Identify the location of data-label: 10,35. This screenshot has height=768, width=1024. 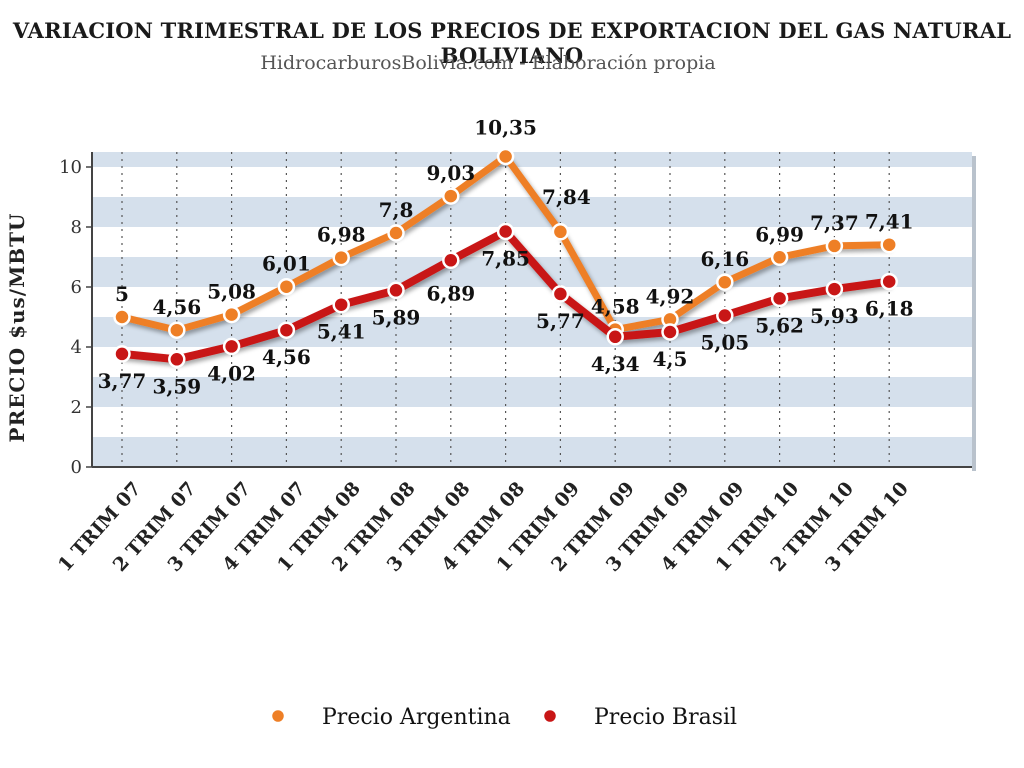
(505, 128).